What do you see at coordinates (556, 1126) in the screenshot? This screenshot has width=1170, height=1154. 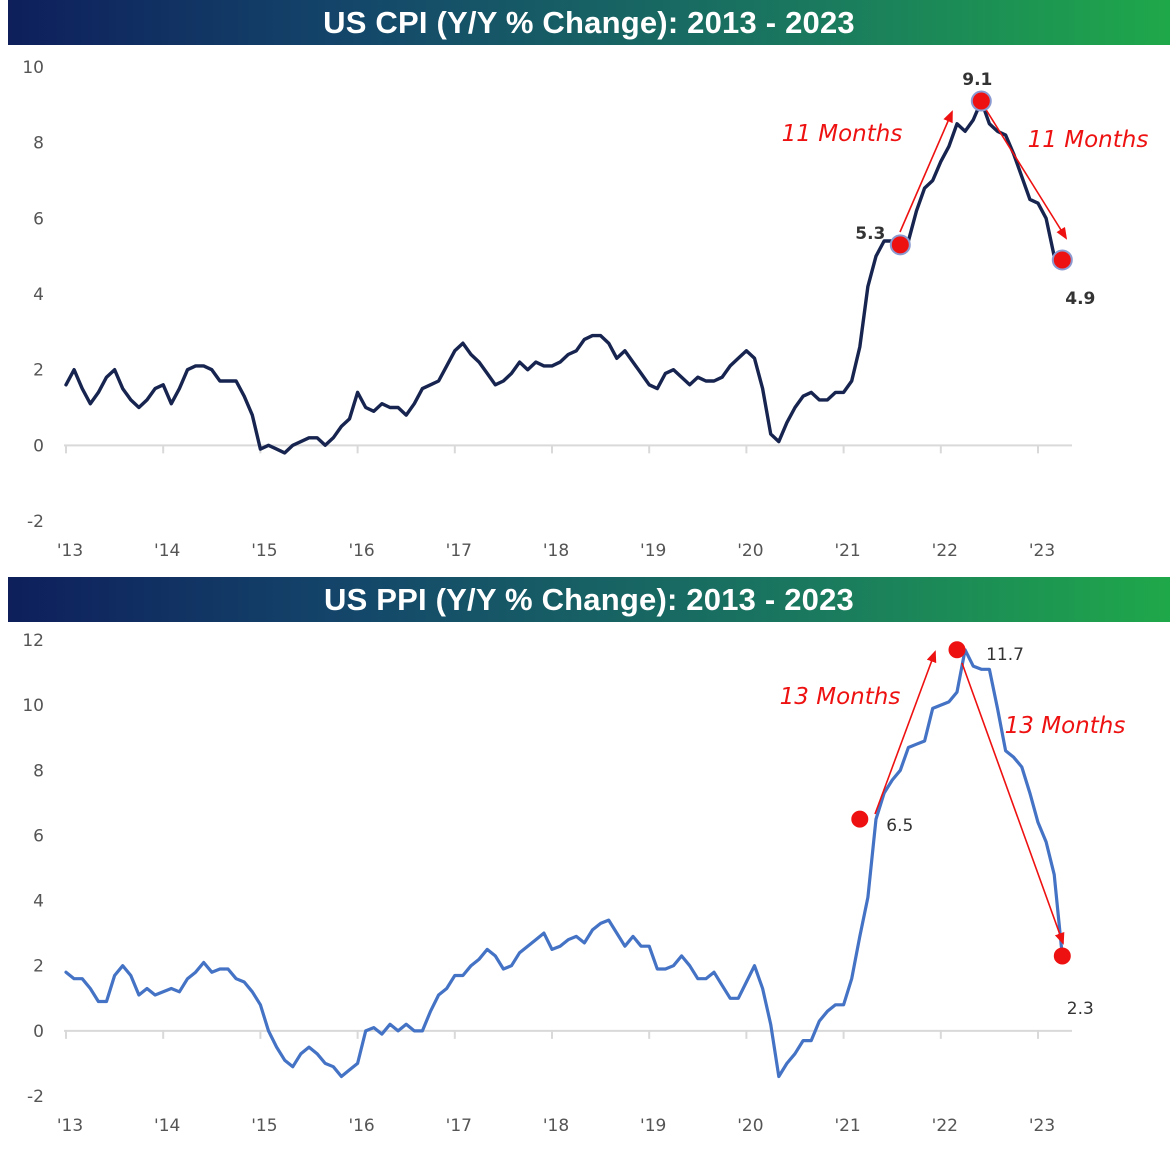 I see `ppi-x-tick-label: '18` at bounding box center [556, 1126].